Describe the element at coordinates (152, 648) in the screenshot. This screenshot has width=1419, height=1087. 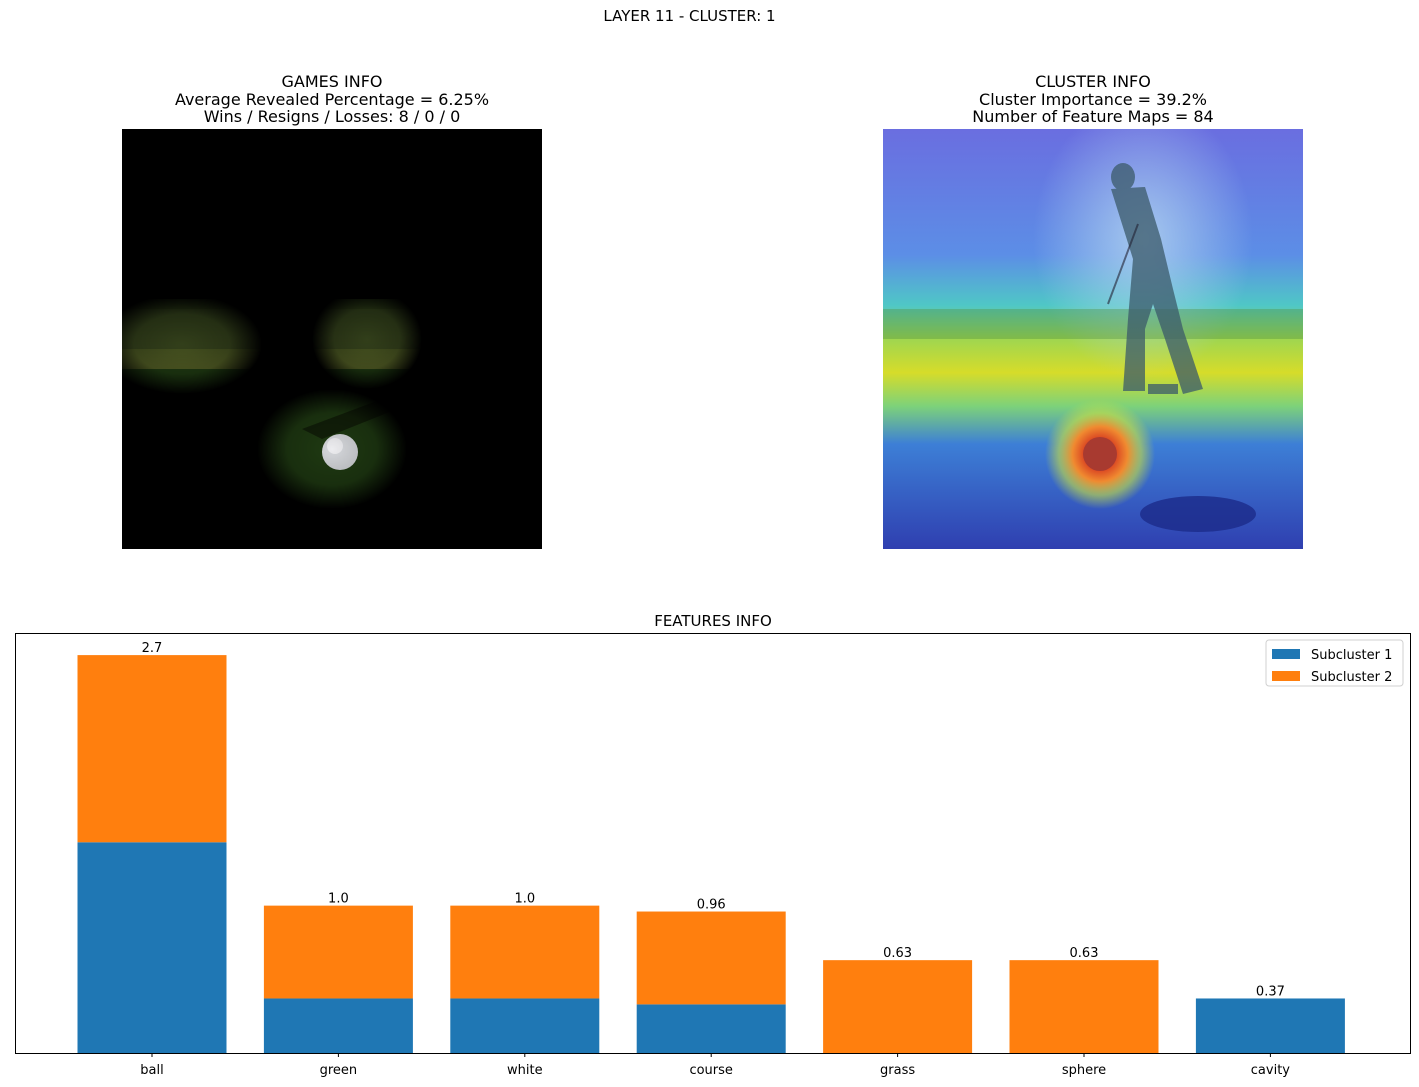
I see `bar-total-label-ball: 2.7` at that location.